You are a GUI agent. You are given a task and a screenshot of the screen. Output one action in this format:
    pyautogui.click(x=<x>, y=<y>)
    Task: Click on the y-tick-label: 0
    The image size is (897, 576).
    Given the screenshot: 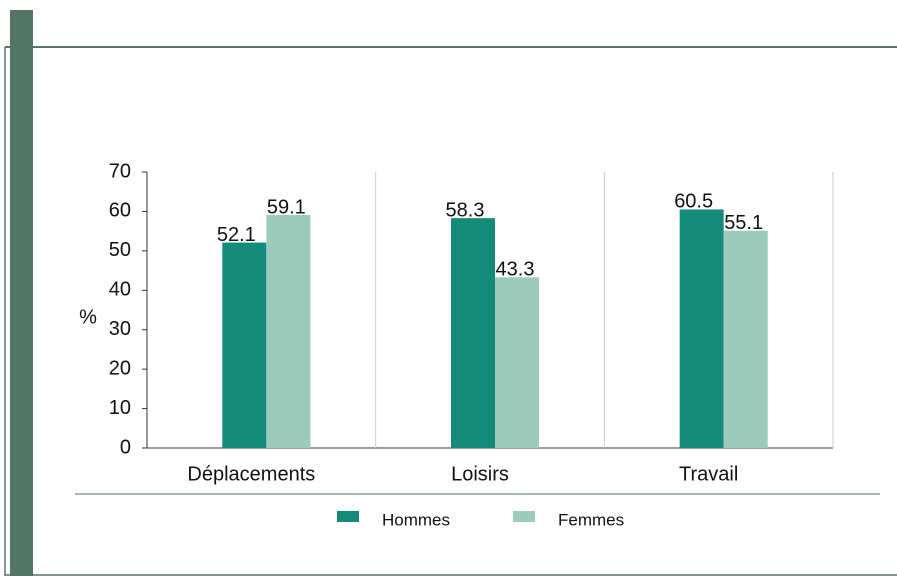 What is the action you would take?
    pyautogui.click(x=125, y=447)
    